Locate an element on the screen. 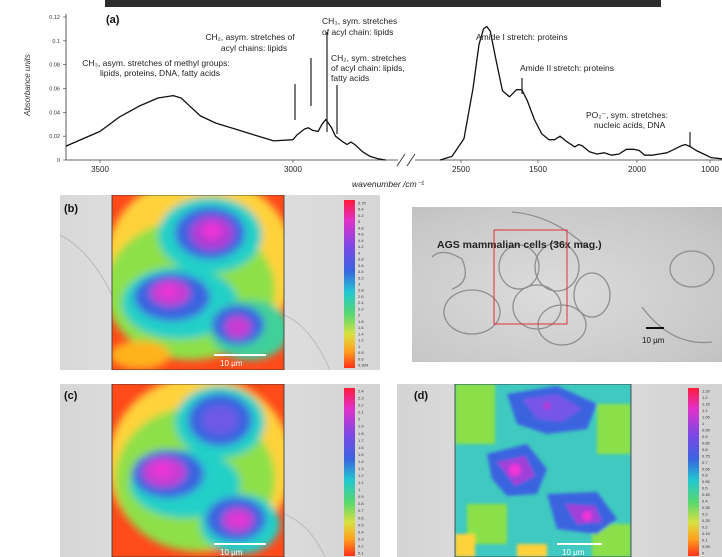  photo-selection-box is located at coordinates (530, 277).